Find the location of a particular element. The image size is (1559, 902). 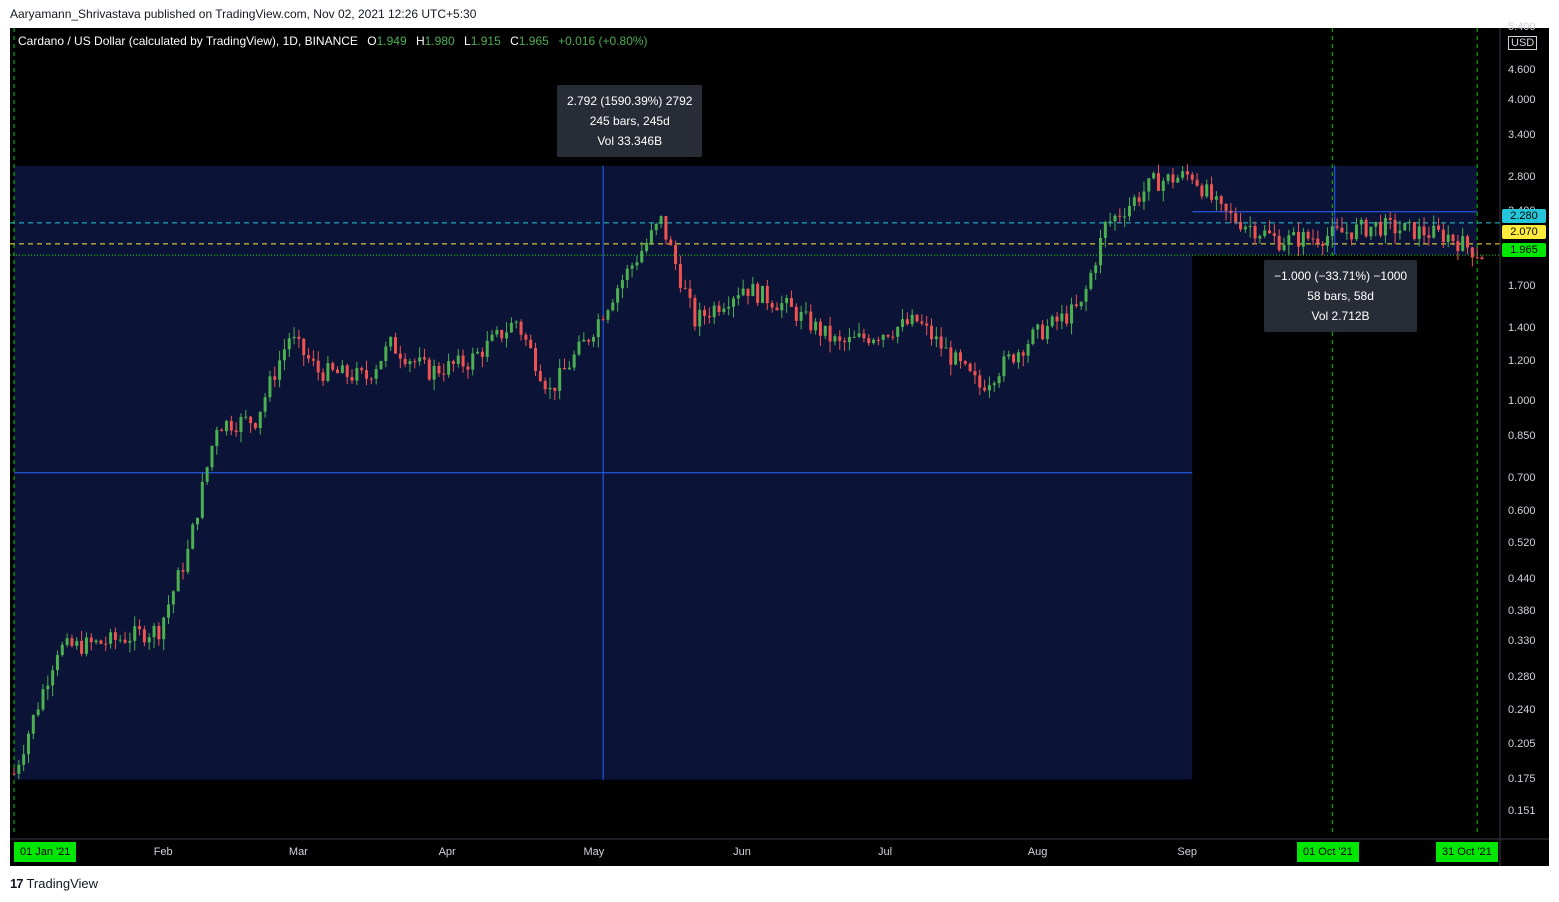

low-value: 1.915 is located at coordinates (485, 41).